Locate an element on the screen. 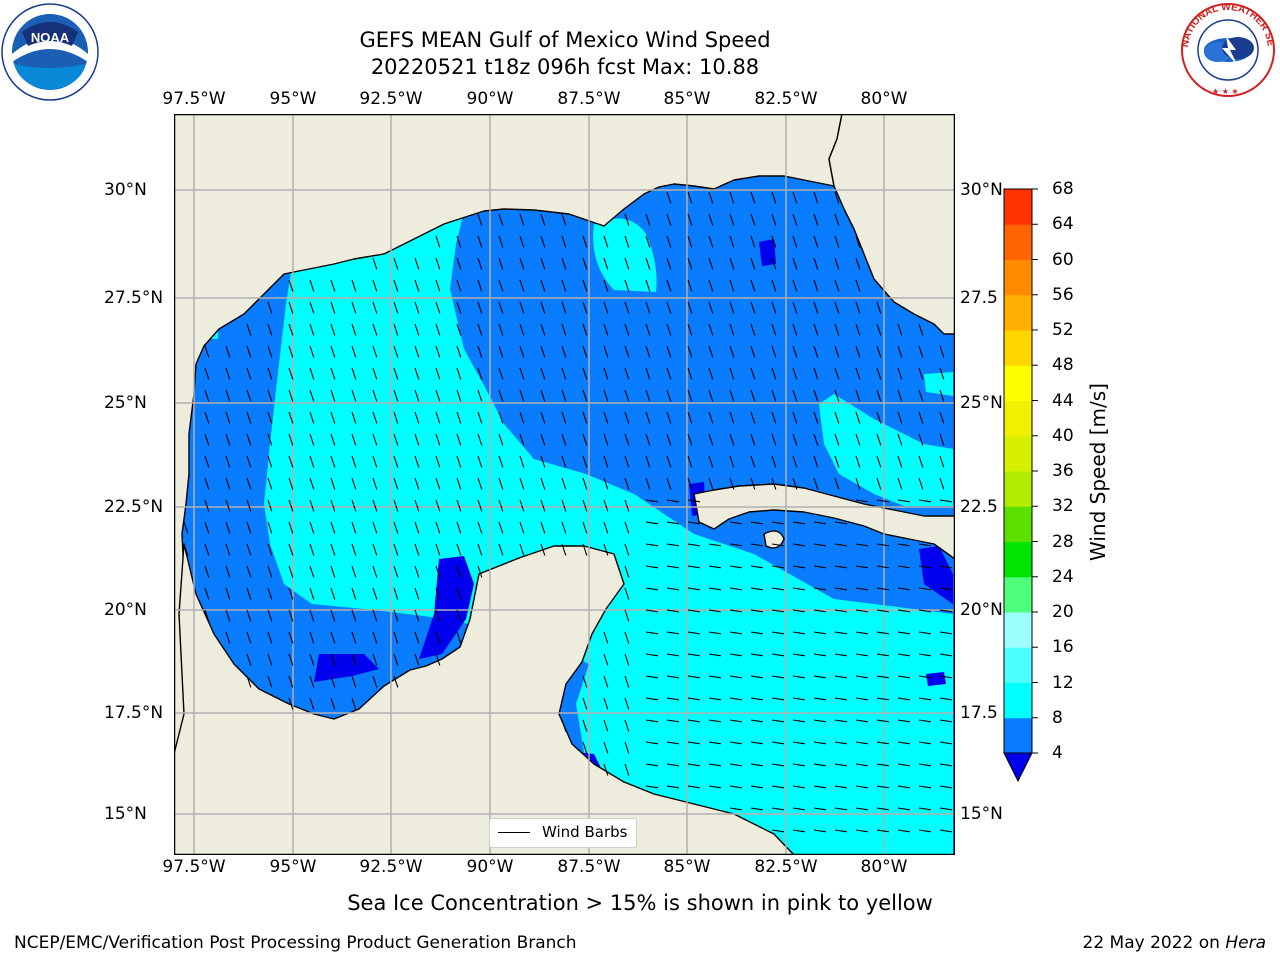 The height and width of the screenshot is (960, 1280). map-subtitle: 20220521 t18z 096h fcst Max: 10.88 is located at coordinates (565, 67).